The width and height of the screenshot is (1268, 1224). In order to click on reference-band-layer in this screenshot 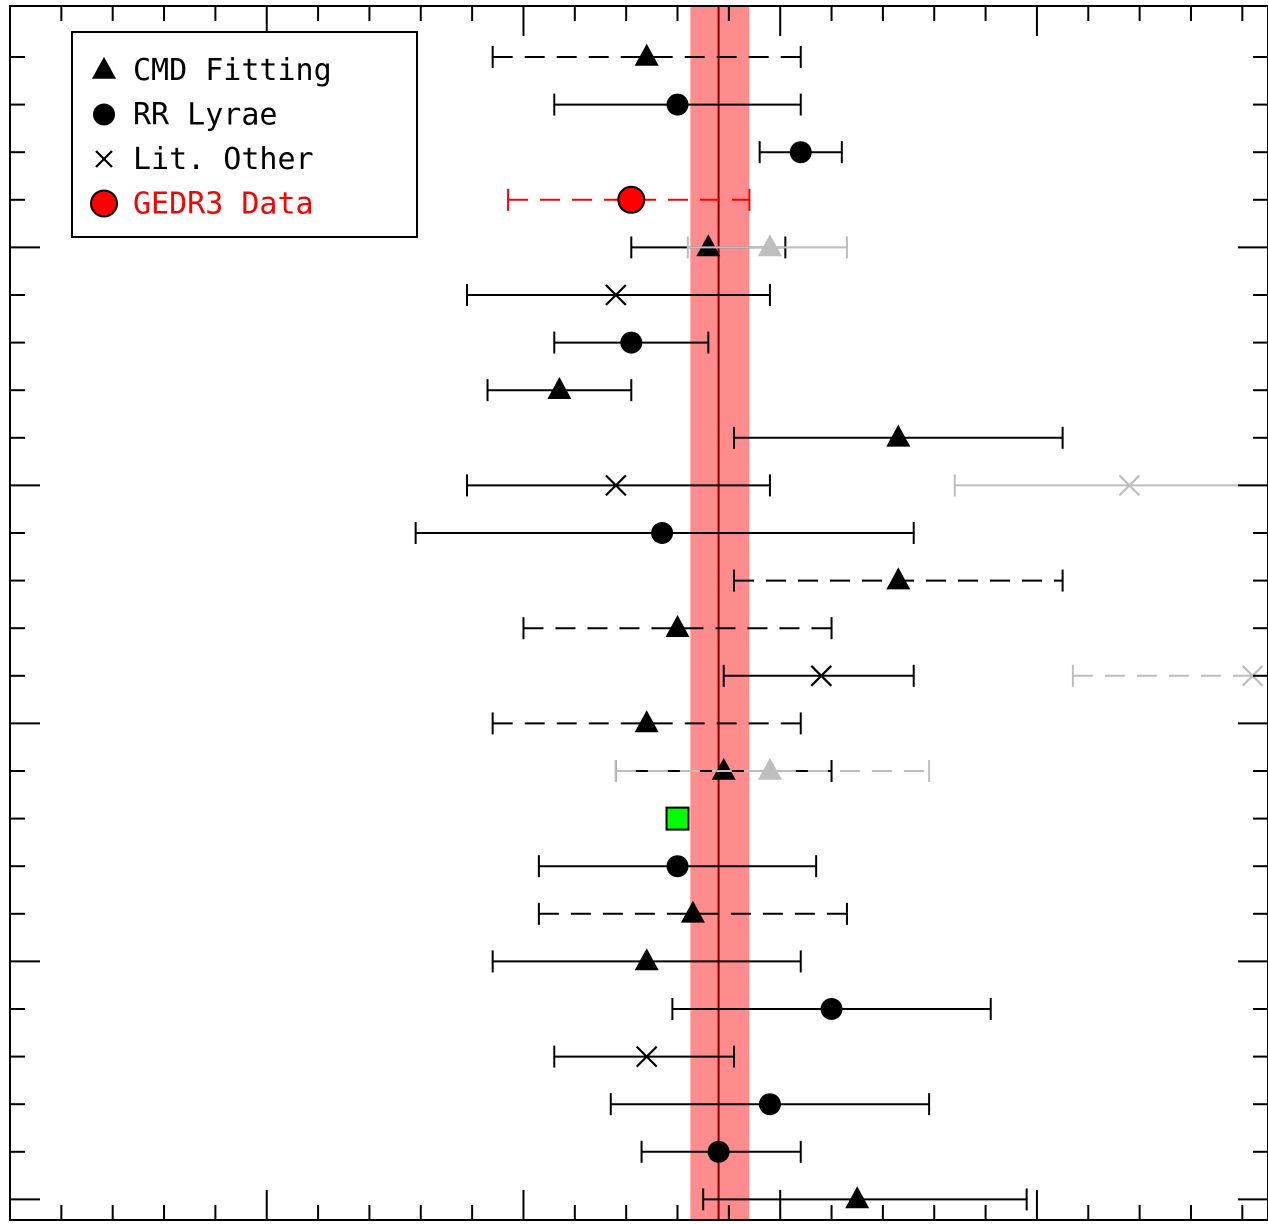, I will do `click(720, 613)`.